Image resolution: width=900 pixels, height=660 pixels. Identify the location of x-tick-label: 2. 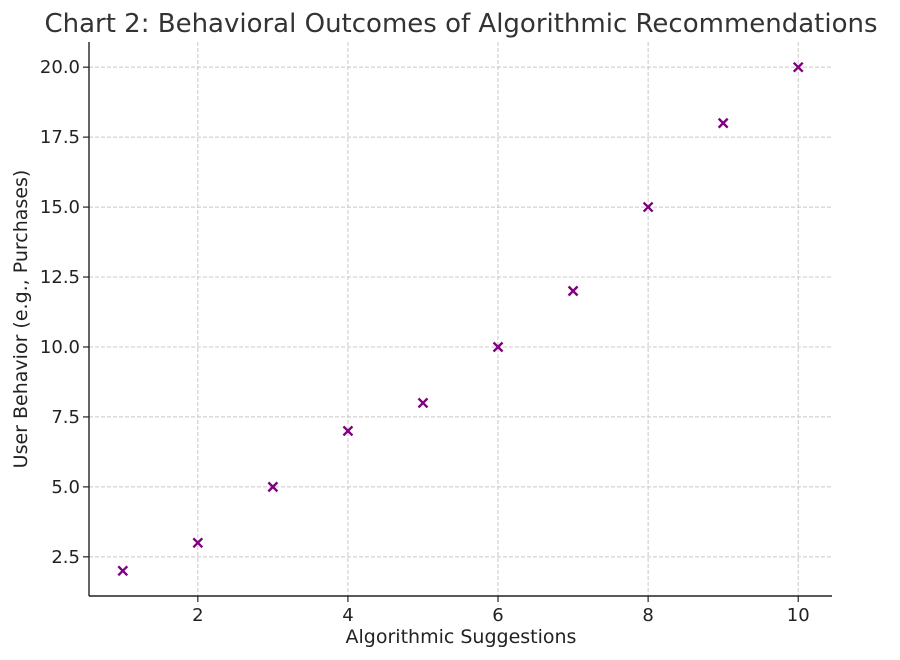
(197, 615).